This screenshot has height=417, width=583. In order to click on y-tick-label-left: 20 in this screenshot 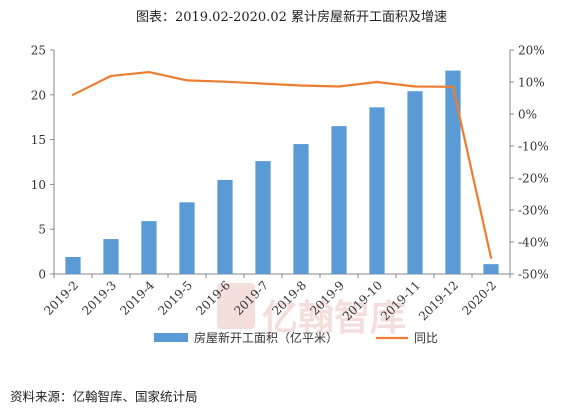, I will do `click(38, 95)`.